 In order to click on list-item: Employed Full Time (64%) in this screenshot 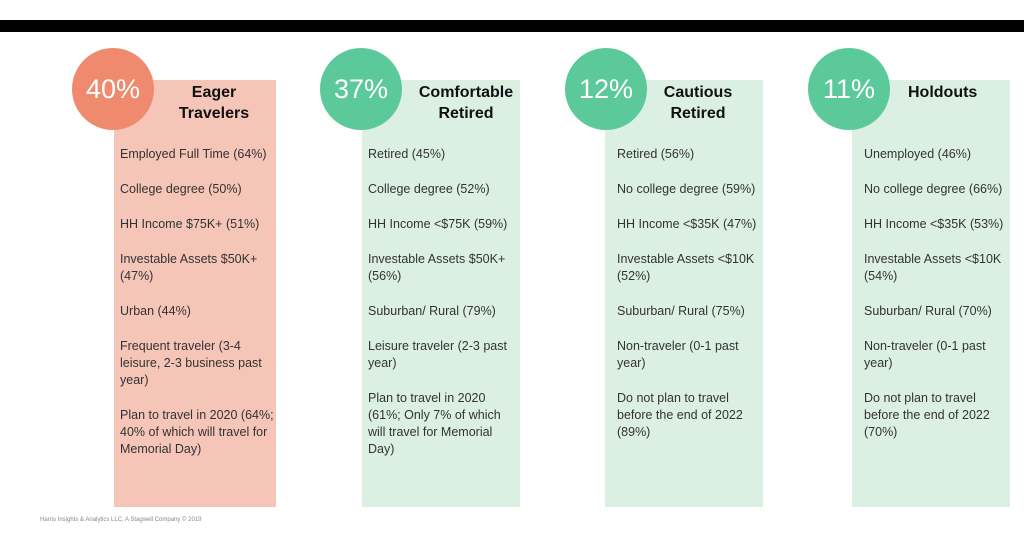, I will do `click(193, 154)`.